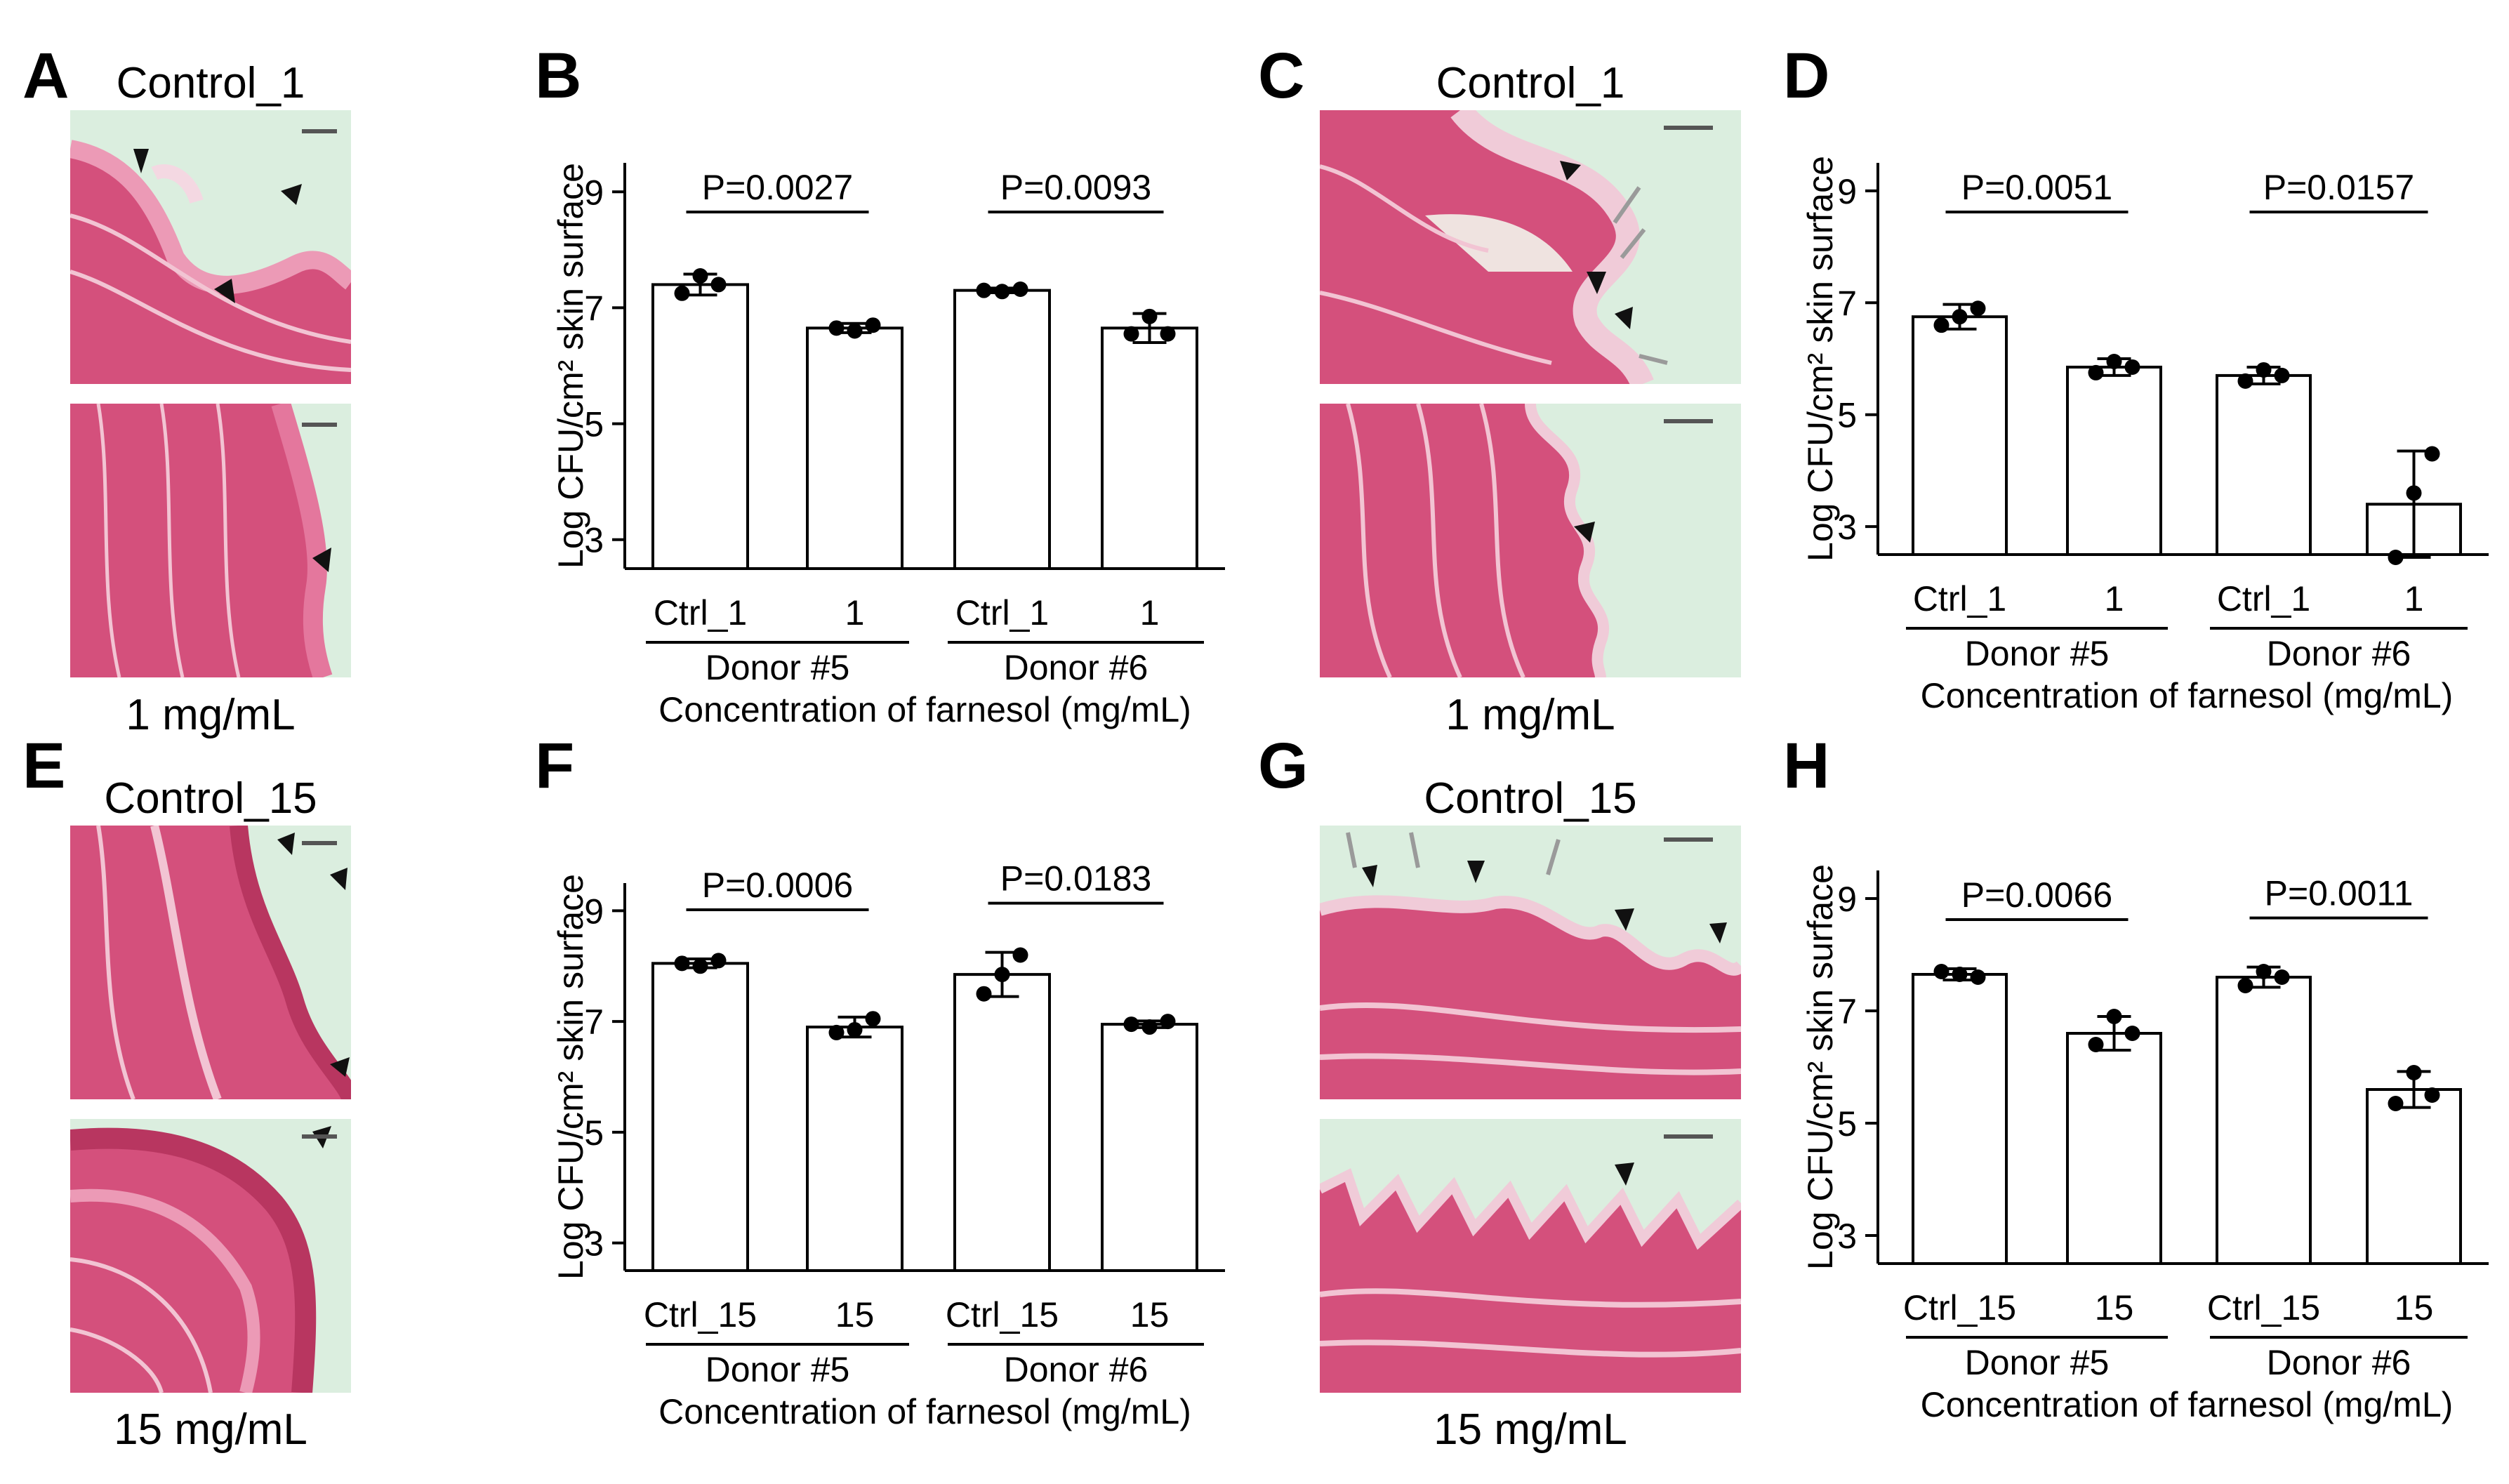 The height and width of the screenshot is (1484, 2509). Describe the element at coordinates (1530, 962) in the screenshot. I see `micrograph-g-control` at that location.